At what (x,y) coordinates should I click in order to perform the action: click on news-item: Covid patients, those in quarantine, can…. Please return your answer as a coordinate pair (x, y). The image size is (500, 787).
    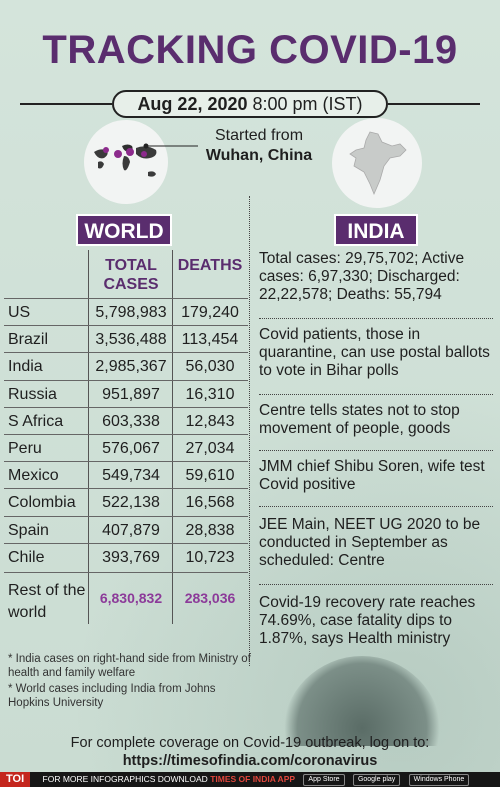
    Looking at the image, I should click on (374, 352).